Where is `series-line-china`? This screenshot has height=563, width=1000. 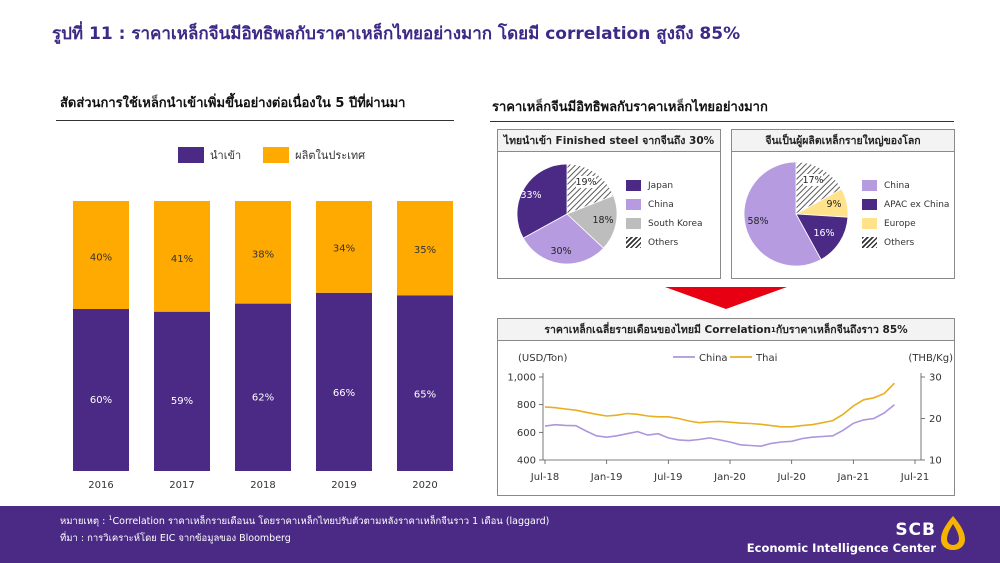 series-line-china is located at coordinates (719, 426).